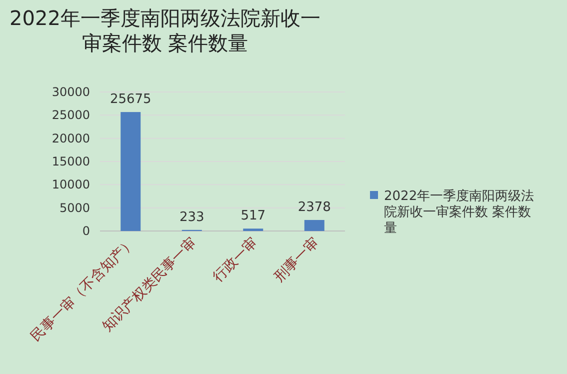 The height and width of the screenshot is (374, 567). I want to click on y-tick-label: 25000, so click(71, 115).